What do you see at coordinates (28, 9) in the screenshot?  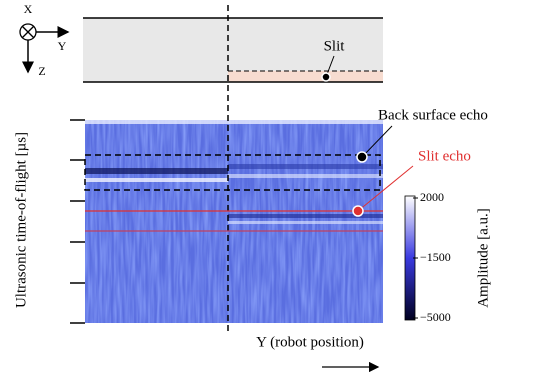 I see `axis-x-label: X` at bounding box center [28, 9].